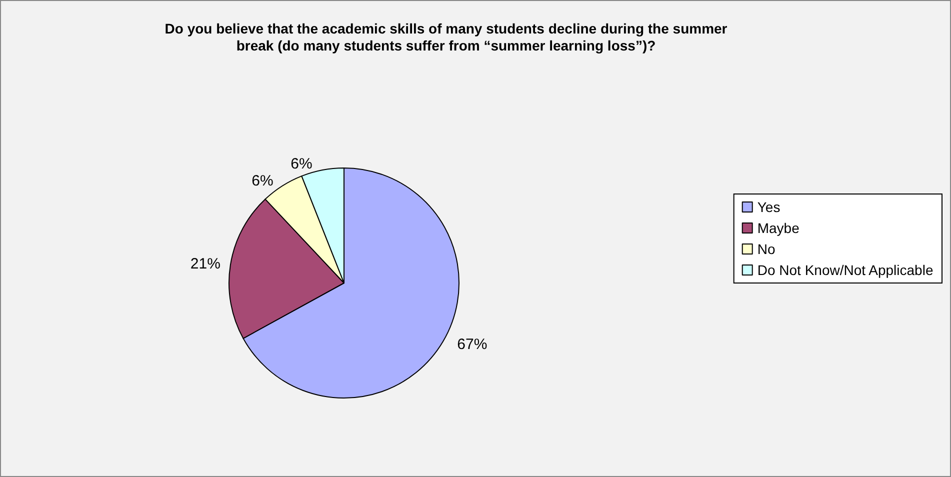  I want to click on legend-label: Do Not Know/Not Applicable, so click(845, 270).